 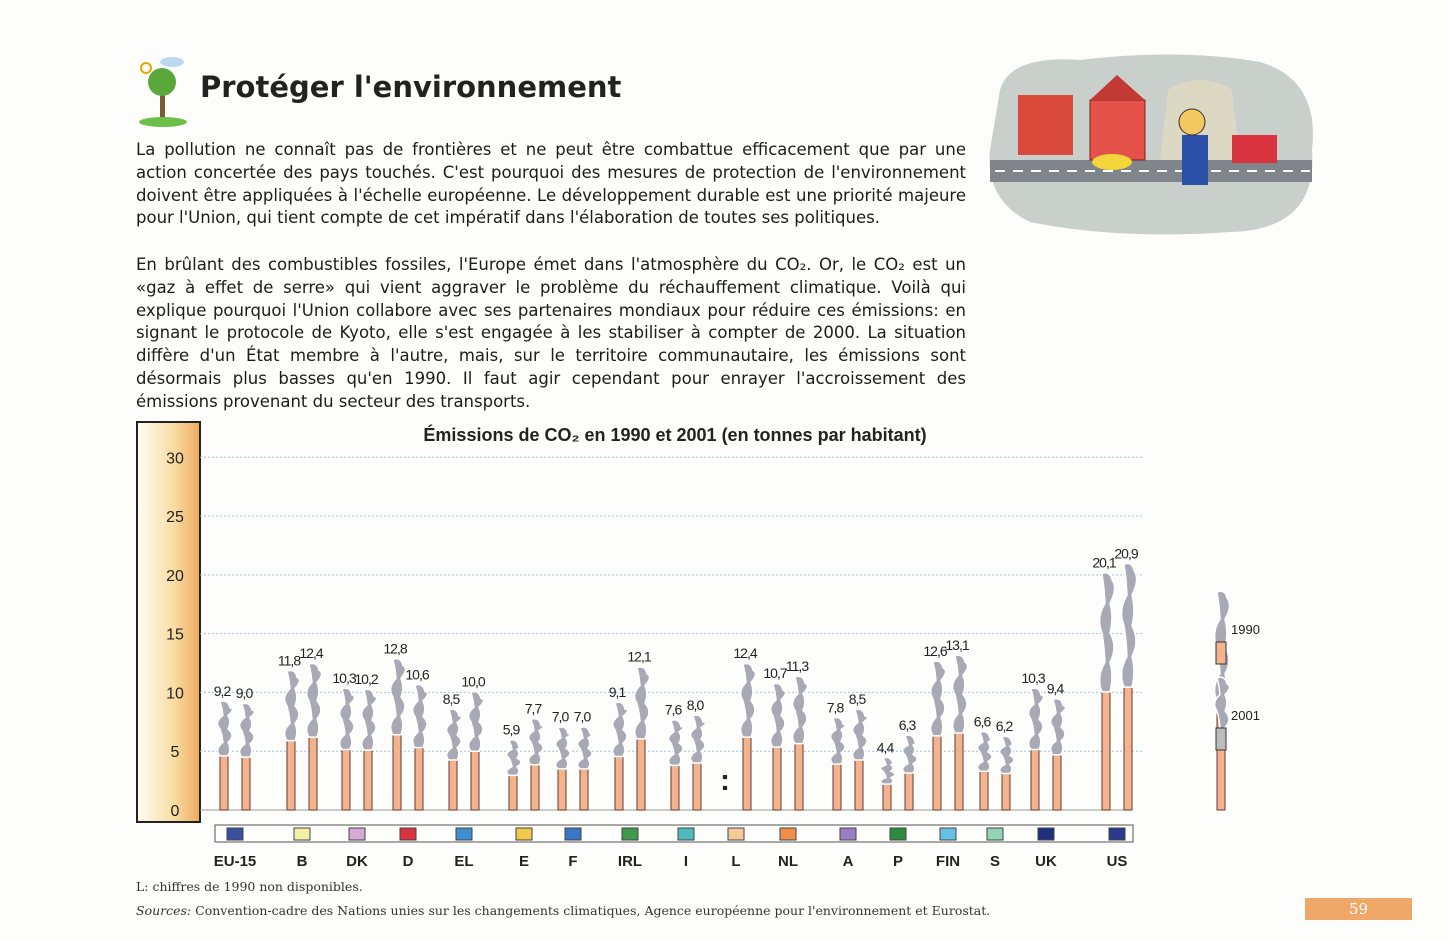 What do you see at coordinates (639, 657) in the screenshot?
I see `value-label: 12,1` at bounding box center [639, 657].